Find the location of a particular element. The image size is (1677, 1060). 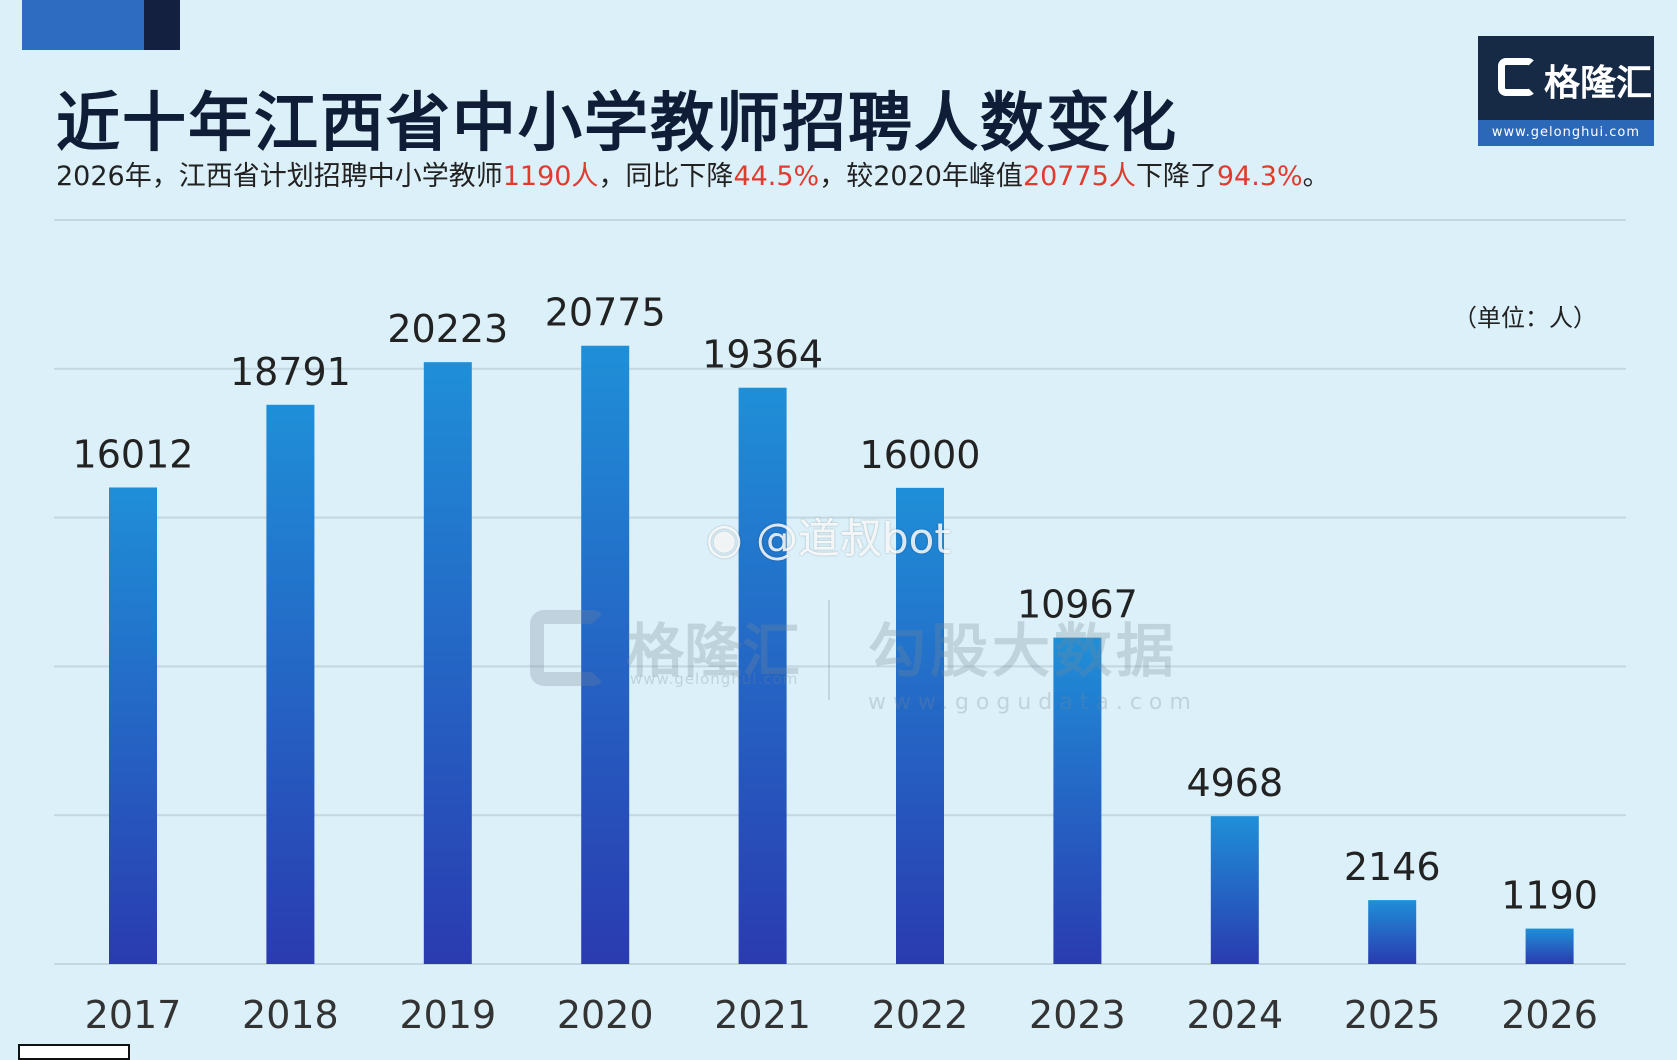

watermark-gelonghui-url: www.gelonghui.com is located at coordinates (714, 679).